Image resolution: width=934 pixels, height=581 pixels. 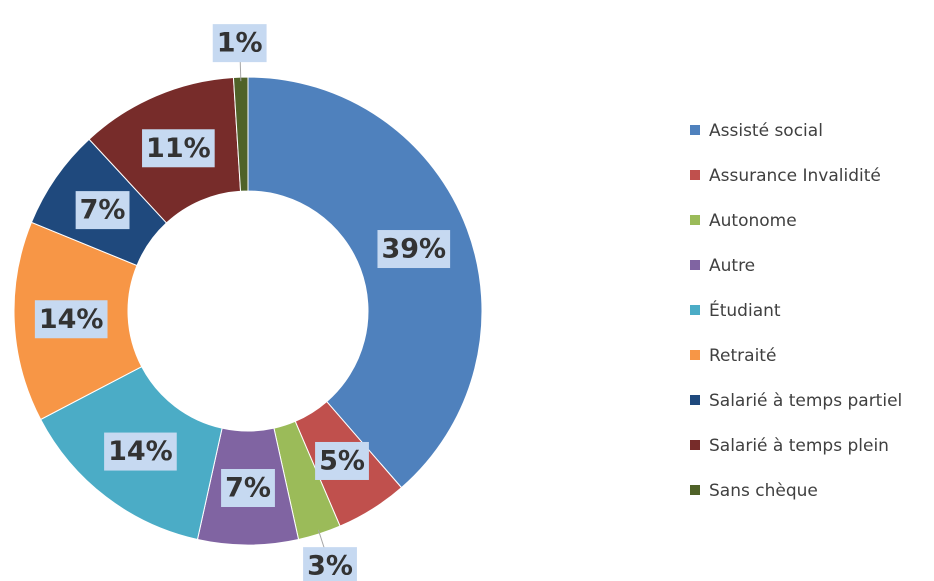 What do you see at coordinates (732, 266) in the screenshot?
I see `legend-label: Autre` at bounding box center [732, 266].